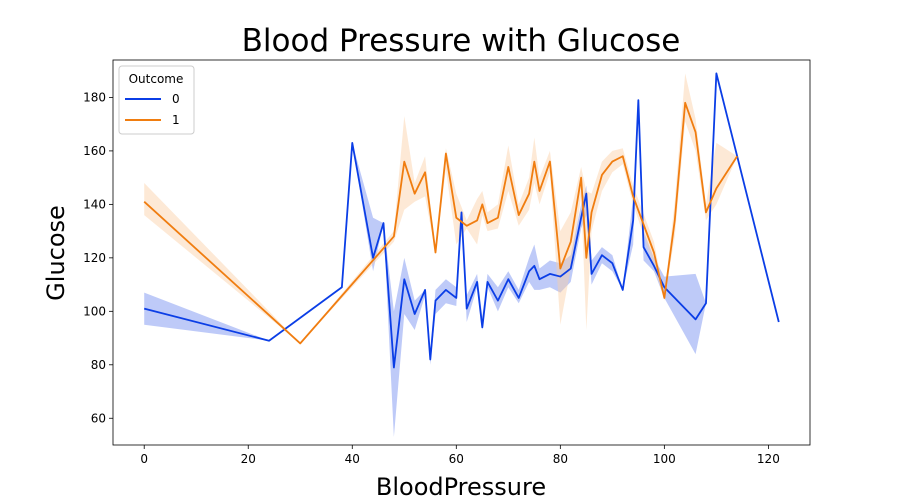 The width and height of the screenshot is (900, 500). Describe the element at coordinates (456, 459) in the screenshot. I see `x-tick-label: 60` at that location.